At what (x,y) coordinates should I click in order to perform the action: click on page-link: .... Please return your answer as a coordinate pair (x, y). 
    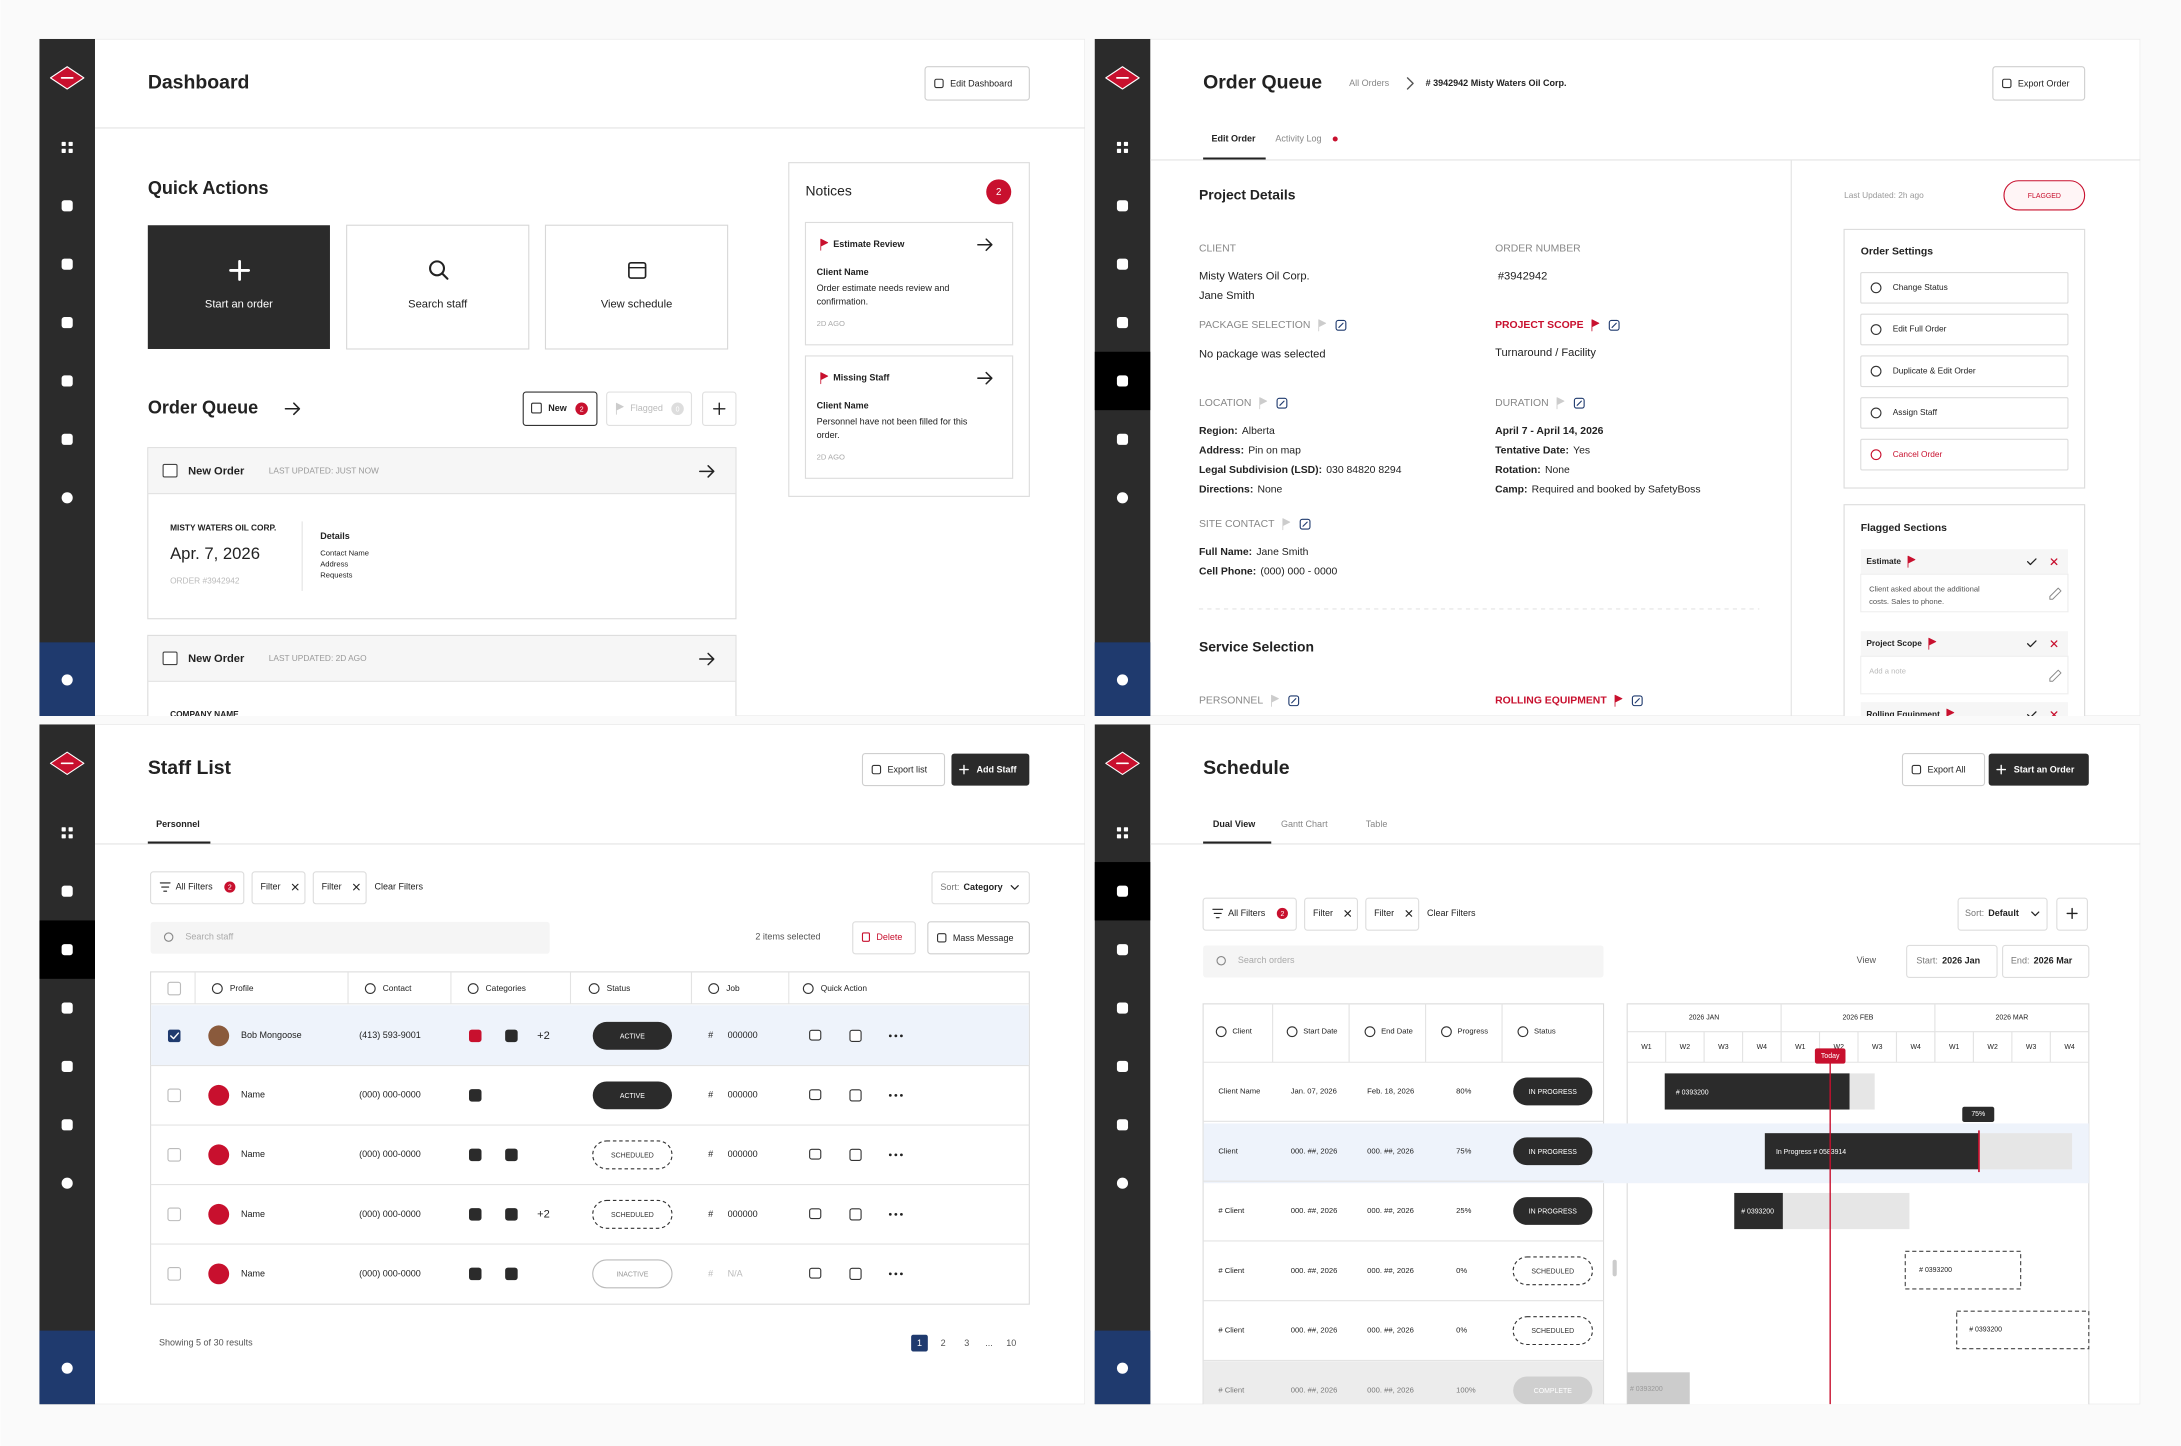
    Looking at the image, I should click on (989, 1343).